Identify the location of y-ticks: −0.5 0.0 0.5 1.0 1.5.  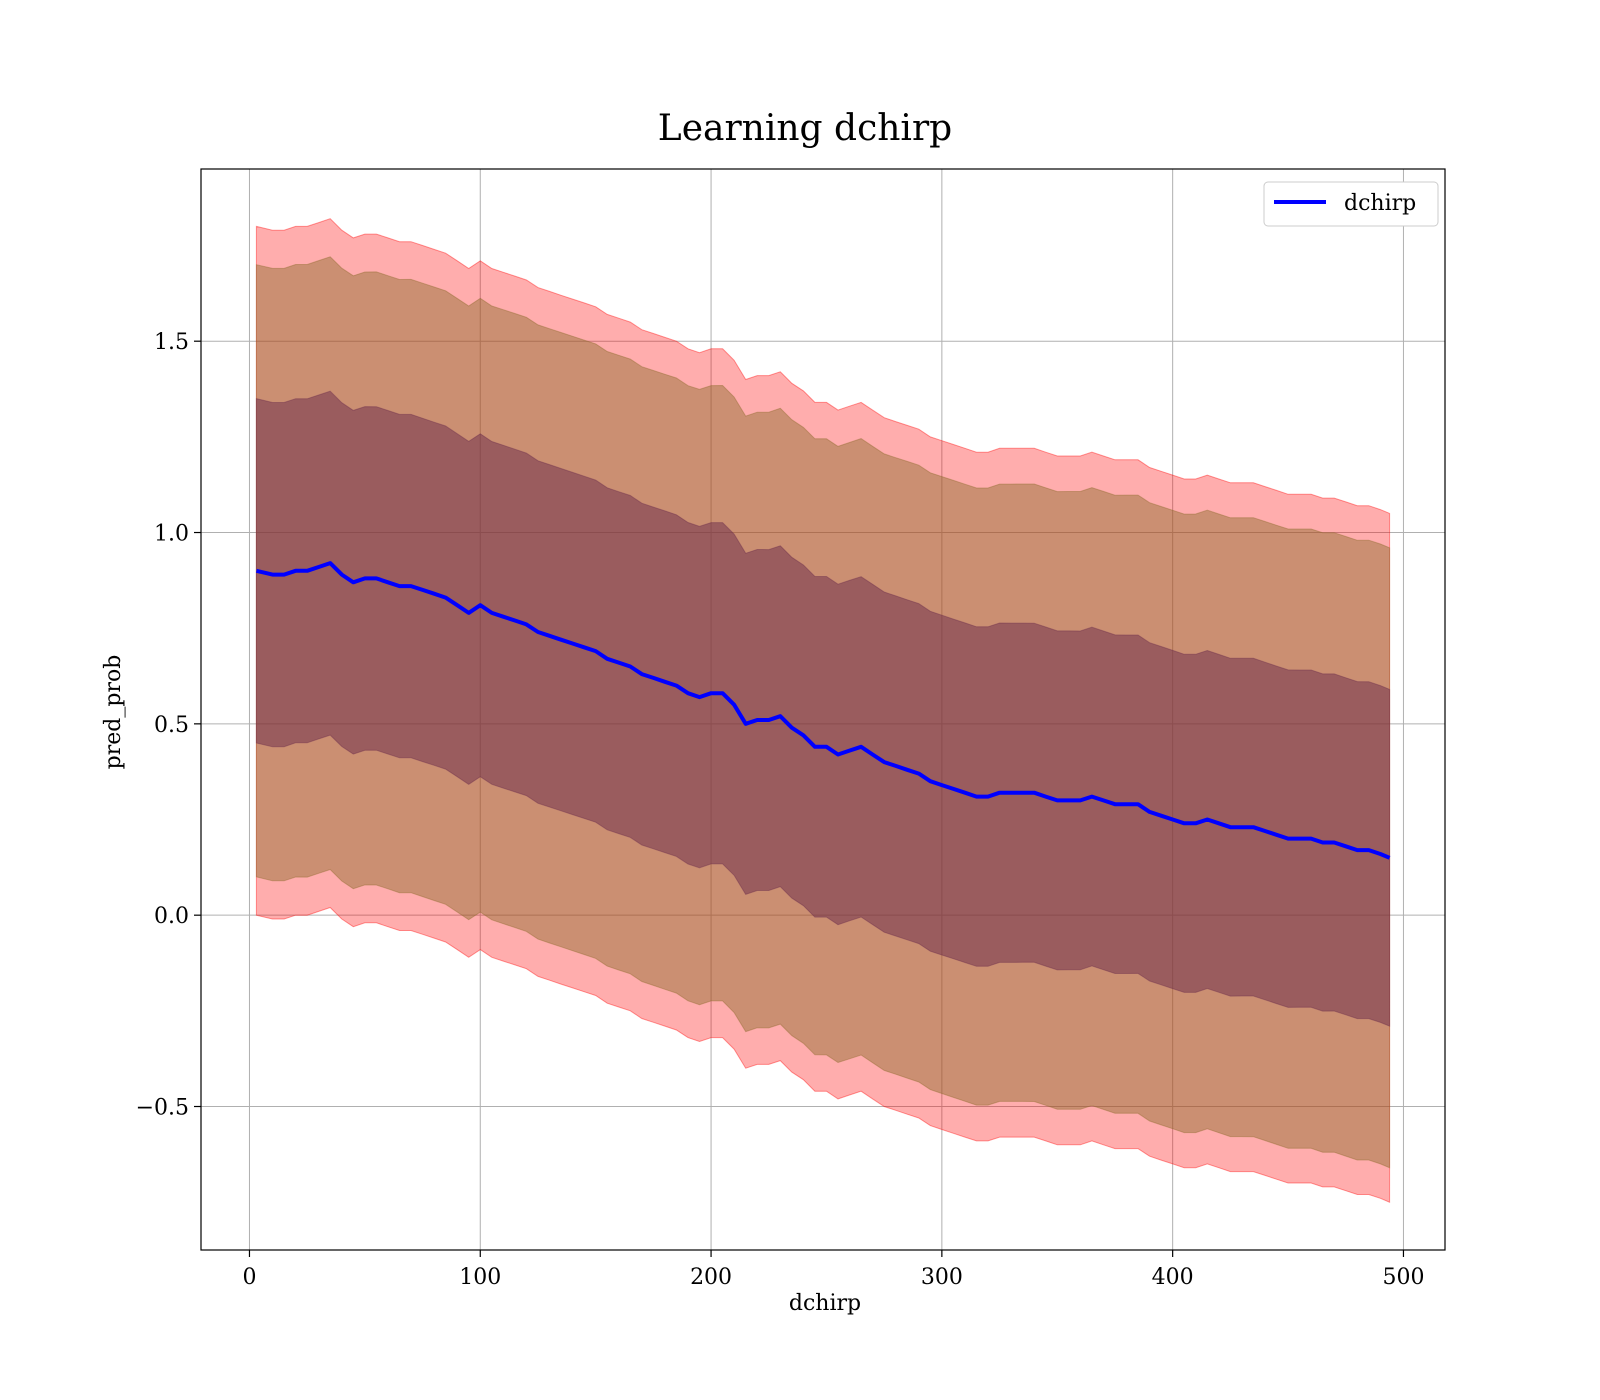
(168, 725).